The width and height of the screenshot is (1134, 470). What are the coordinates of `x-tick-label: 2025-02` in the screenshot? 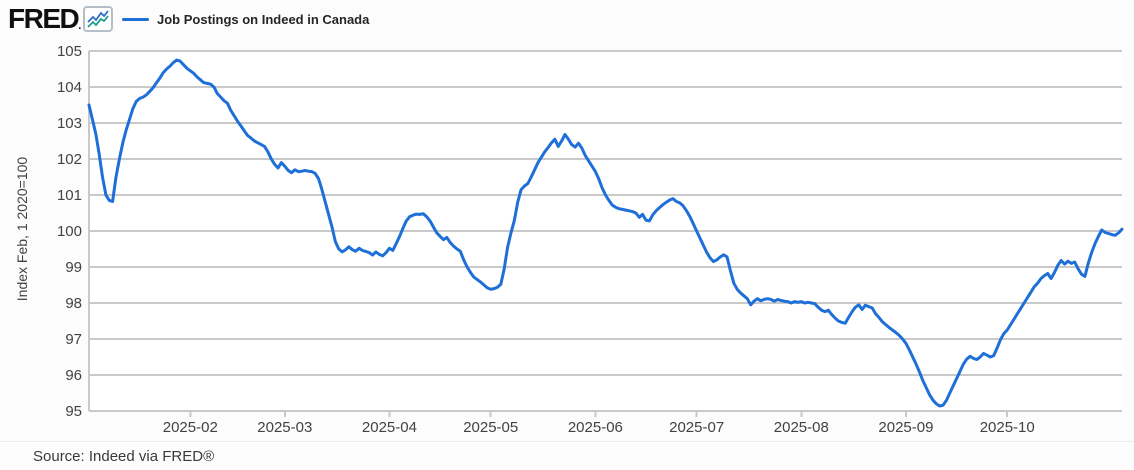 It's located at (190, 427).